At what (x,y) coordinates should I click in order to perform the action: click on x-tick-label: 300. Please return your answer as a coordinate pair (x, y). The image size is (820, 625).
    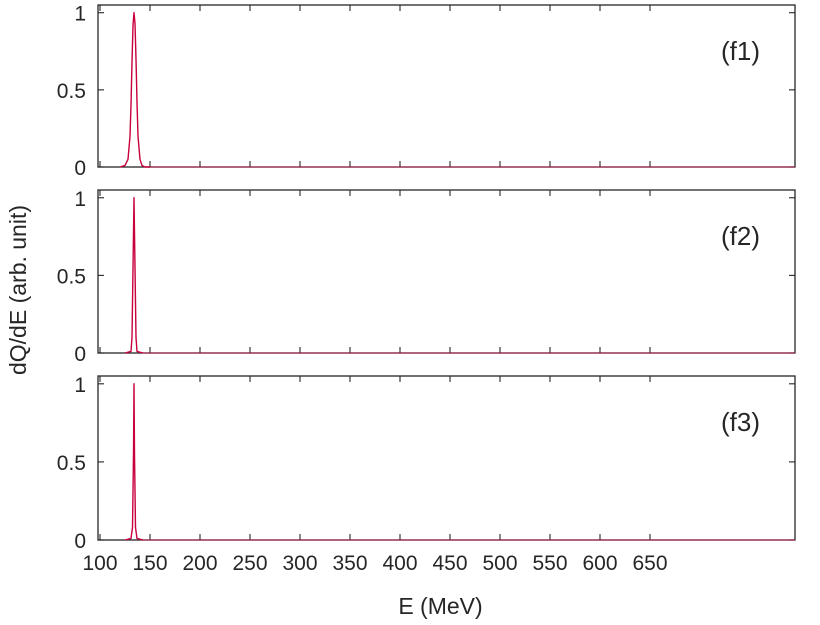
    Looking at the image, I should click on (299, 563).